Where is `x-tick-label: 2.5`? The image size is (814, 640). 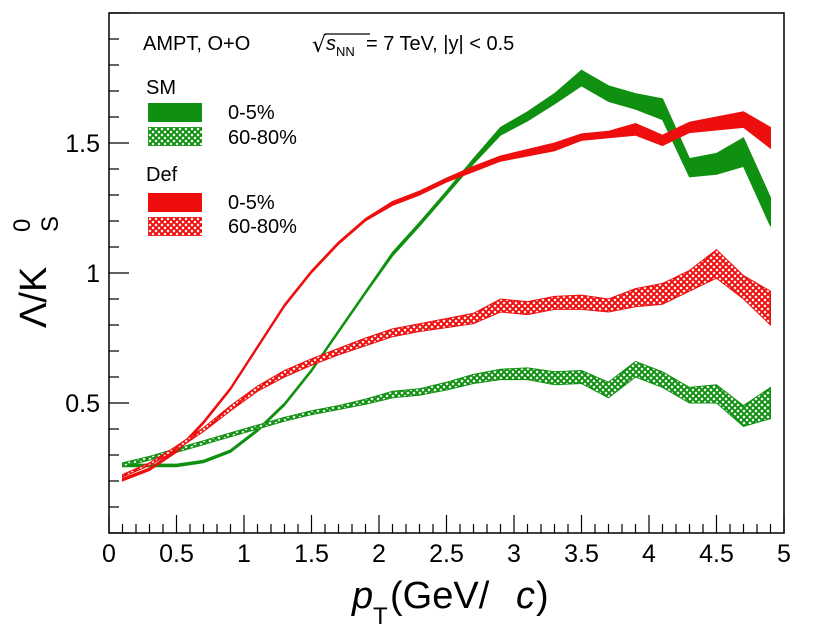
x-tick-label: 2.5 is located at coordinates (446, 554).